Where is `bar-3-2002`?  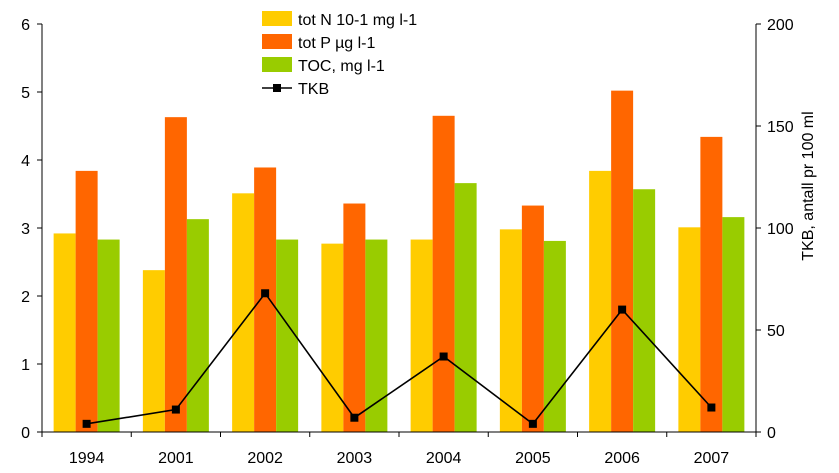 bar-3-2002 is located at coordinates (287, 335).